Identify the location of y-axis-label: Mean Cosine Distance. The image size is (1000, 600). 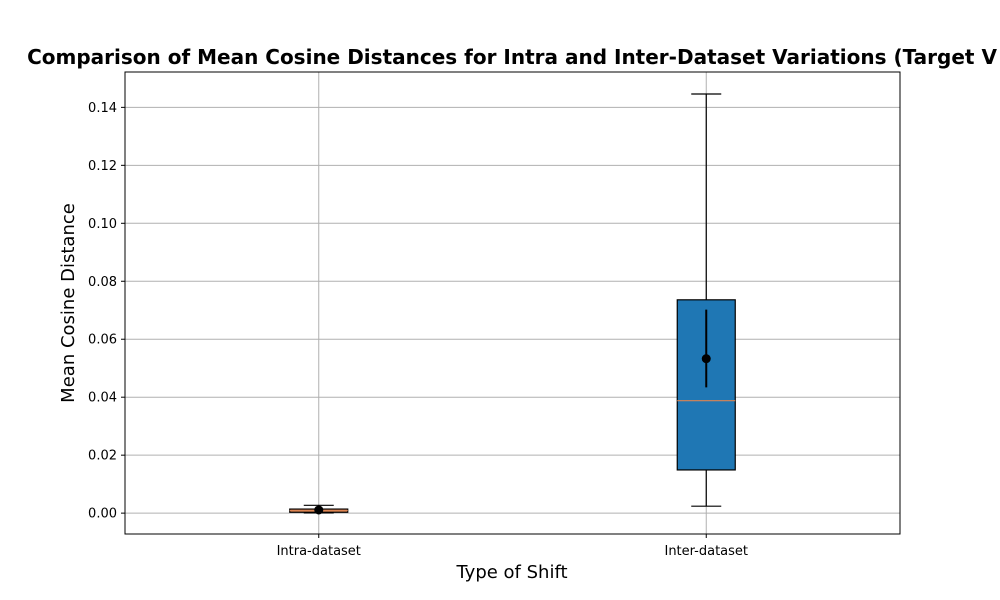
(68, 303).